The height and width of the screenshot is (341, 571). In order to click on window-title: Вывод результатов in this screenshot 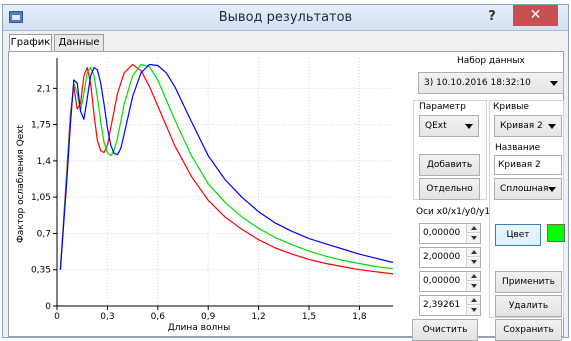, I will do `click(285, 17)`.